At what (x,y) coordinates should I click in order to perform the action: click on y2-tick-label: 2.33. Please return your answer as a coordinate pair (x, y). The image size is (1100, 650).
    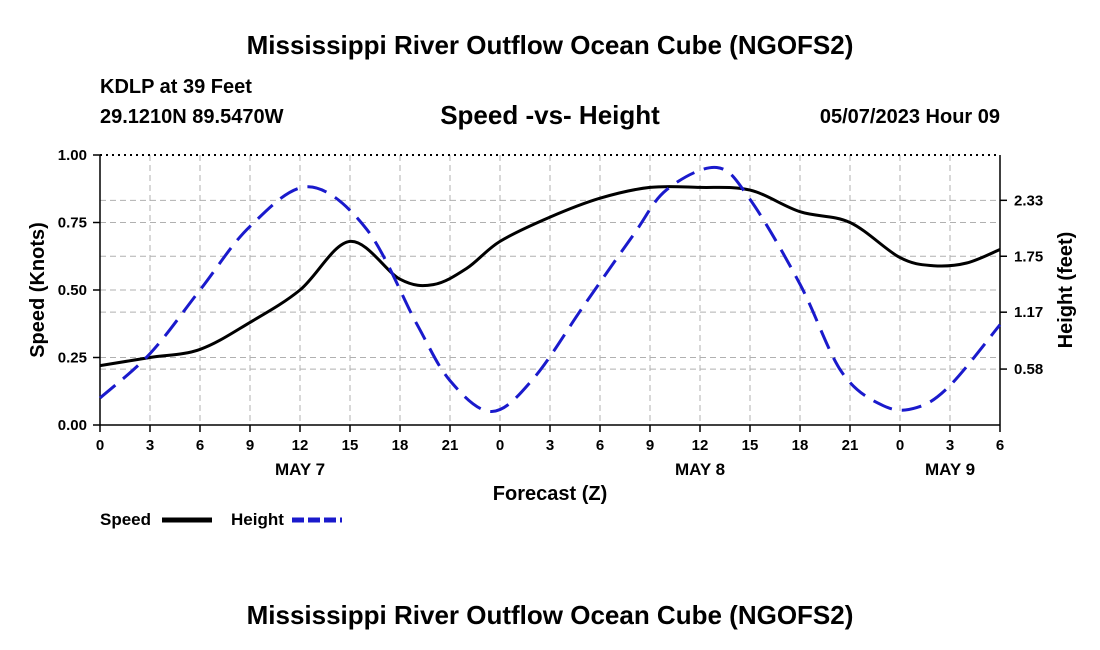
    Looking at the image, I should click on (1028, 200).